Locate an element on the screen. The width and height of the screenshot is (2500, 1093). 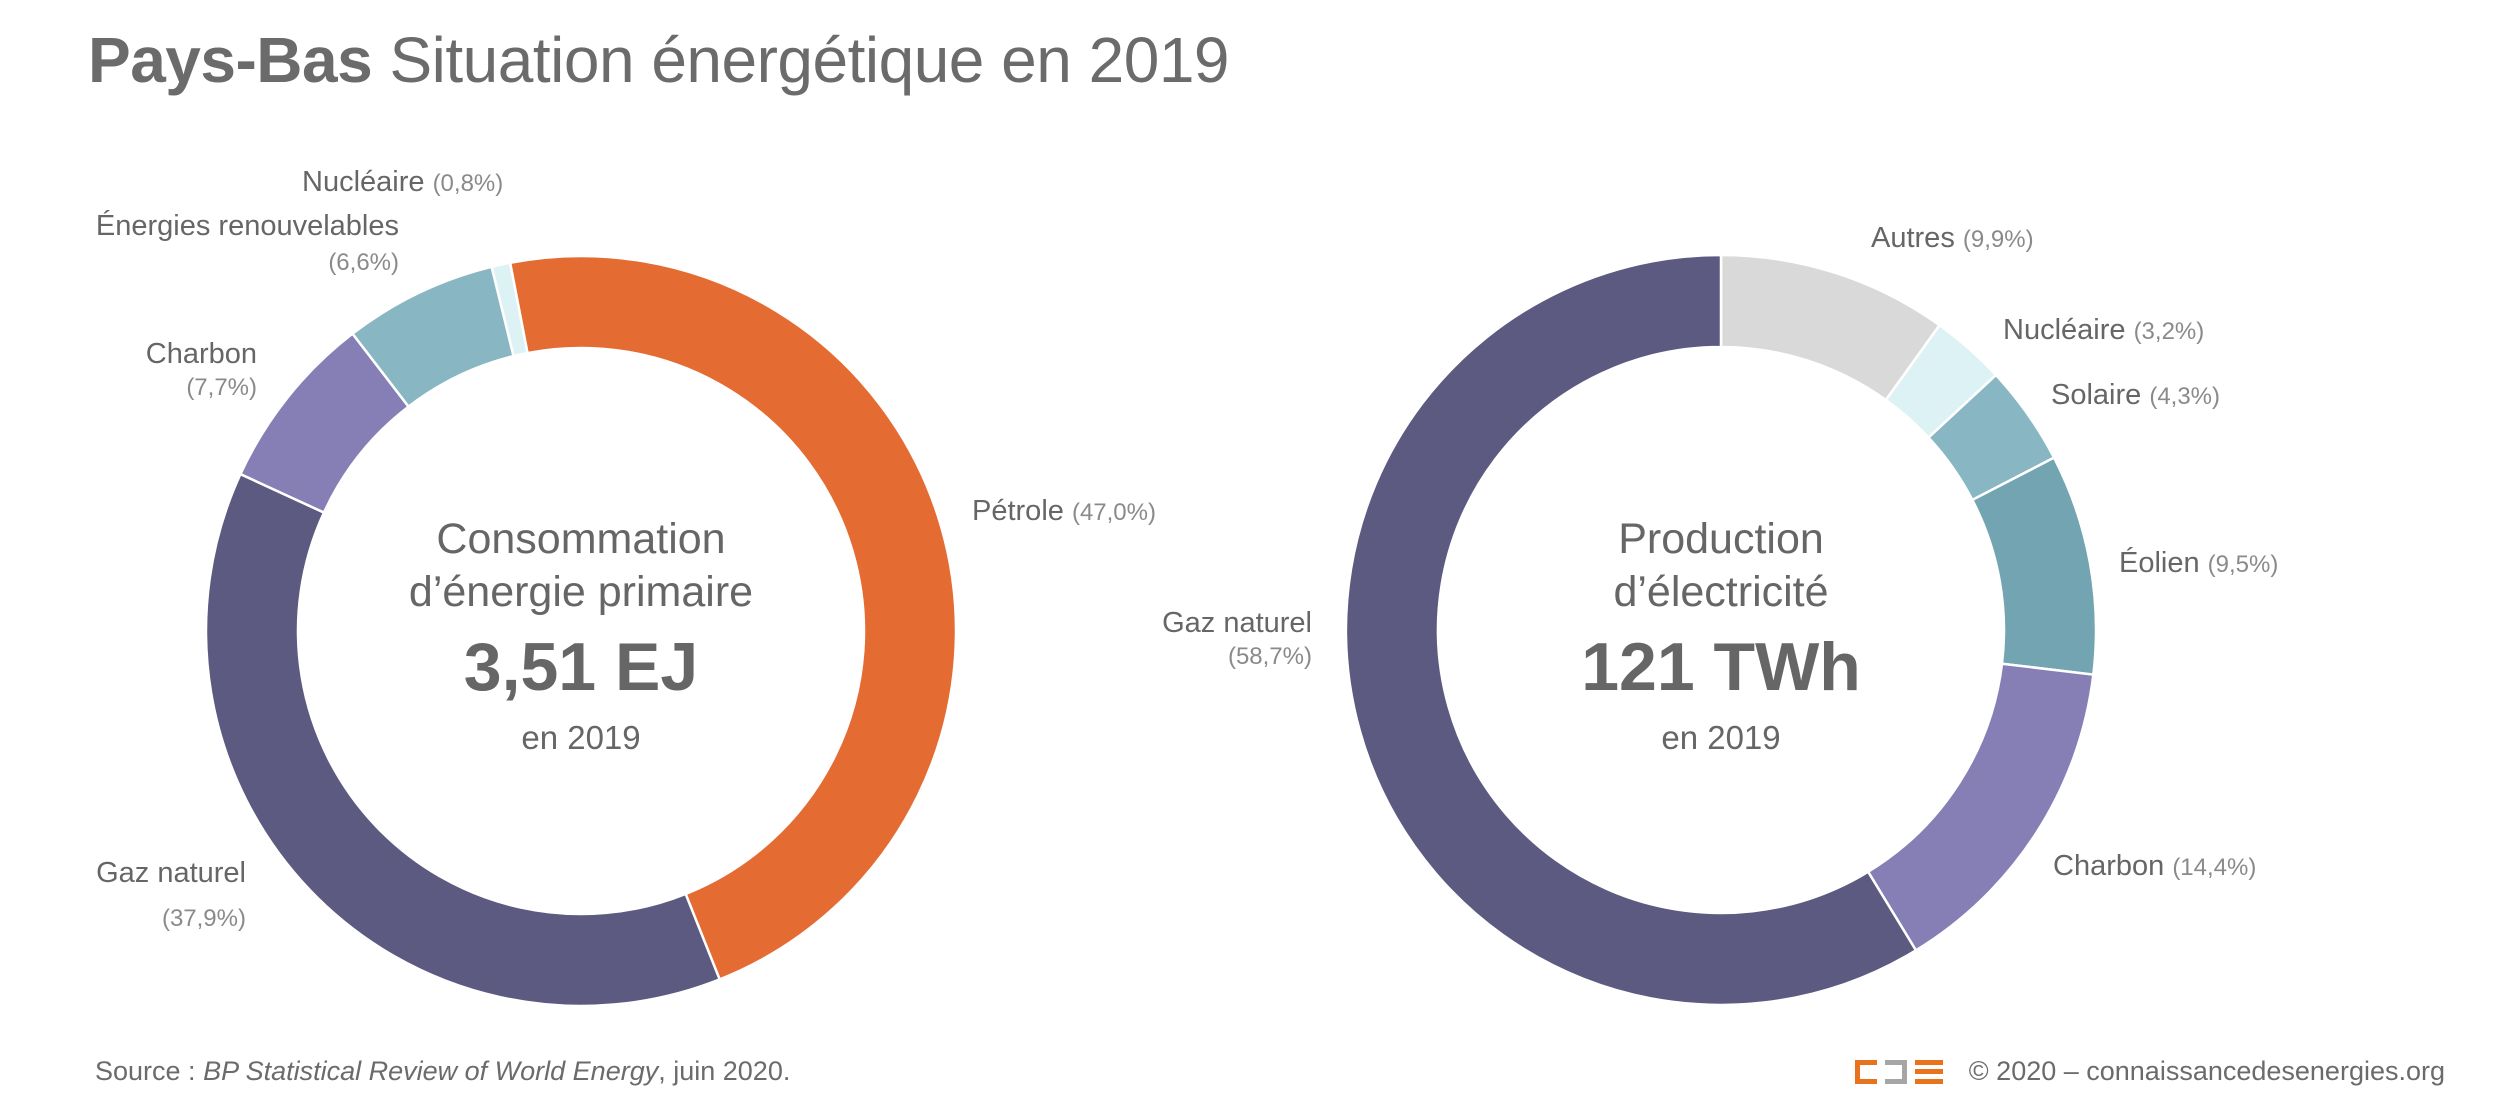
source-prefix: Source : is located at coordinates (149, 1071).